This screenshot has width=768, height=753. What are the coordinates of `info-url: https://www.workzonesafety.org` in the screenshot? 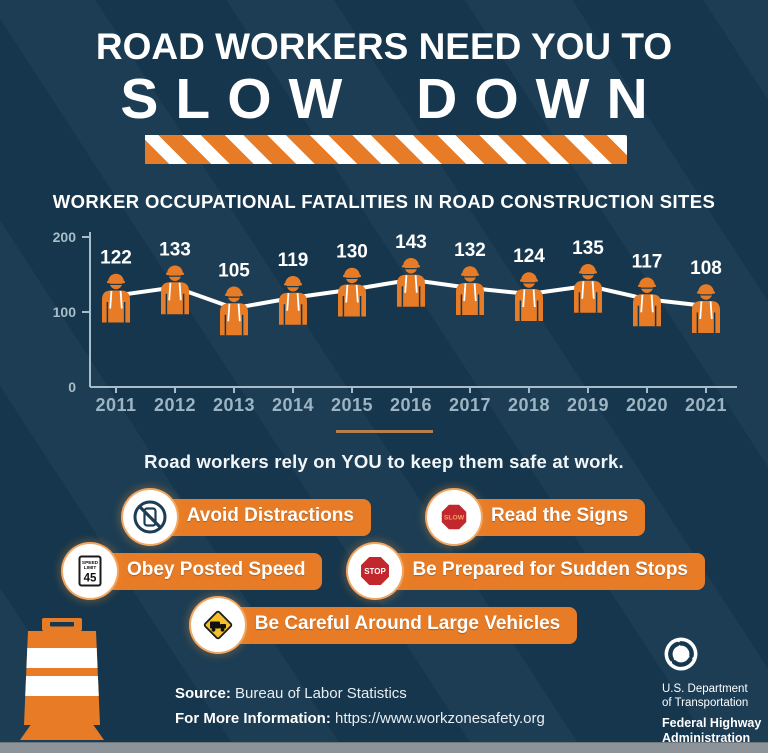 It's located at (440, 718).